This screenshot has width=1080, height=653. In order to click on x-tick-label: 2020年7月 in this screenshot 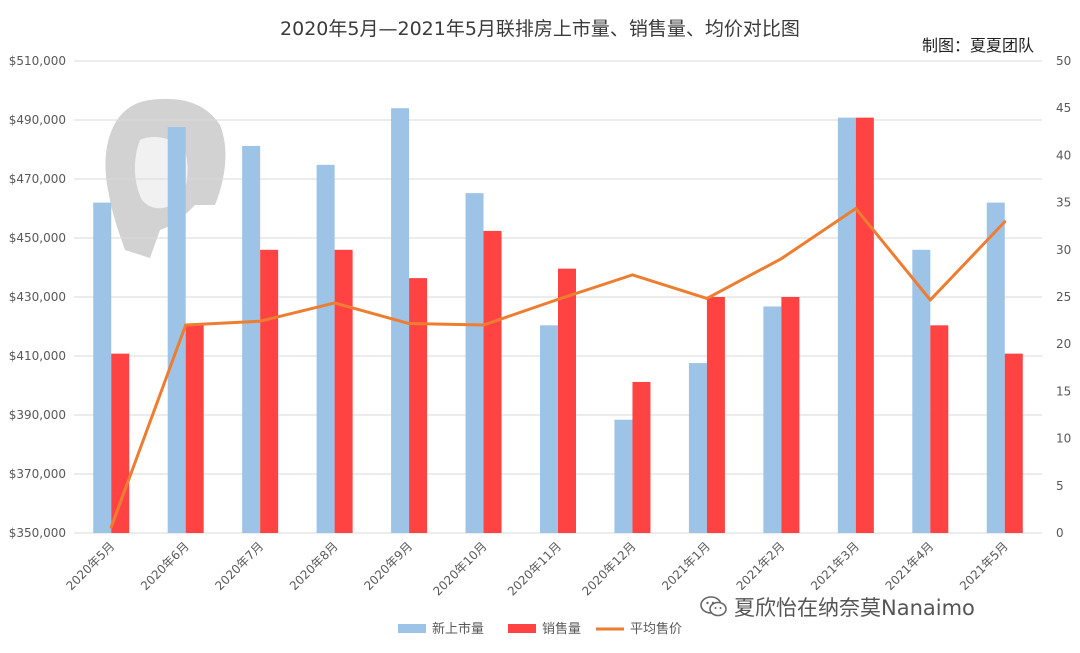, I will do `click(239, 566)`.